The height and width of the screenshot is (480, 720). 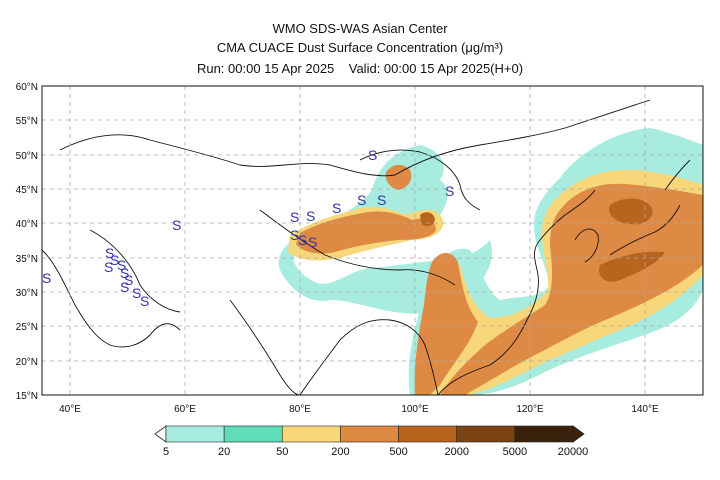 I want to click on dust-orange-central, so click(x=446, y=324).